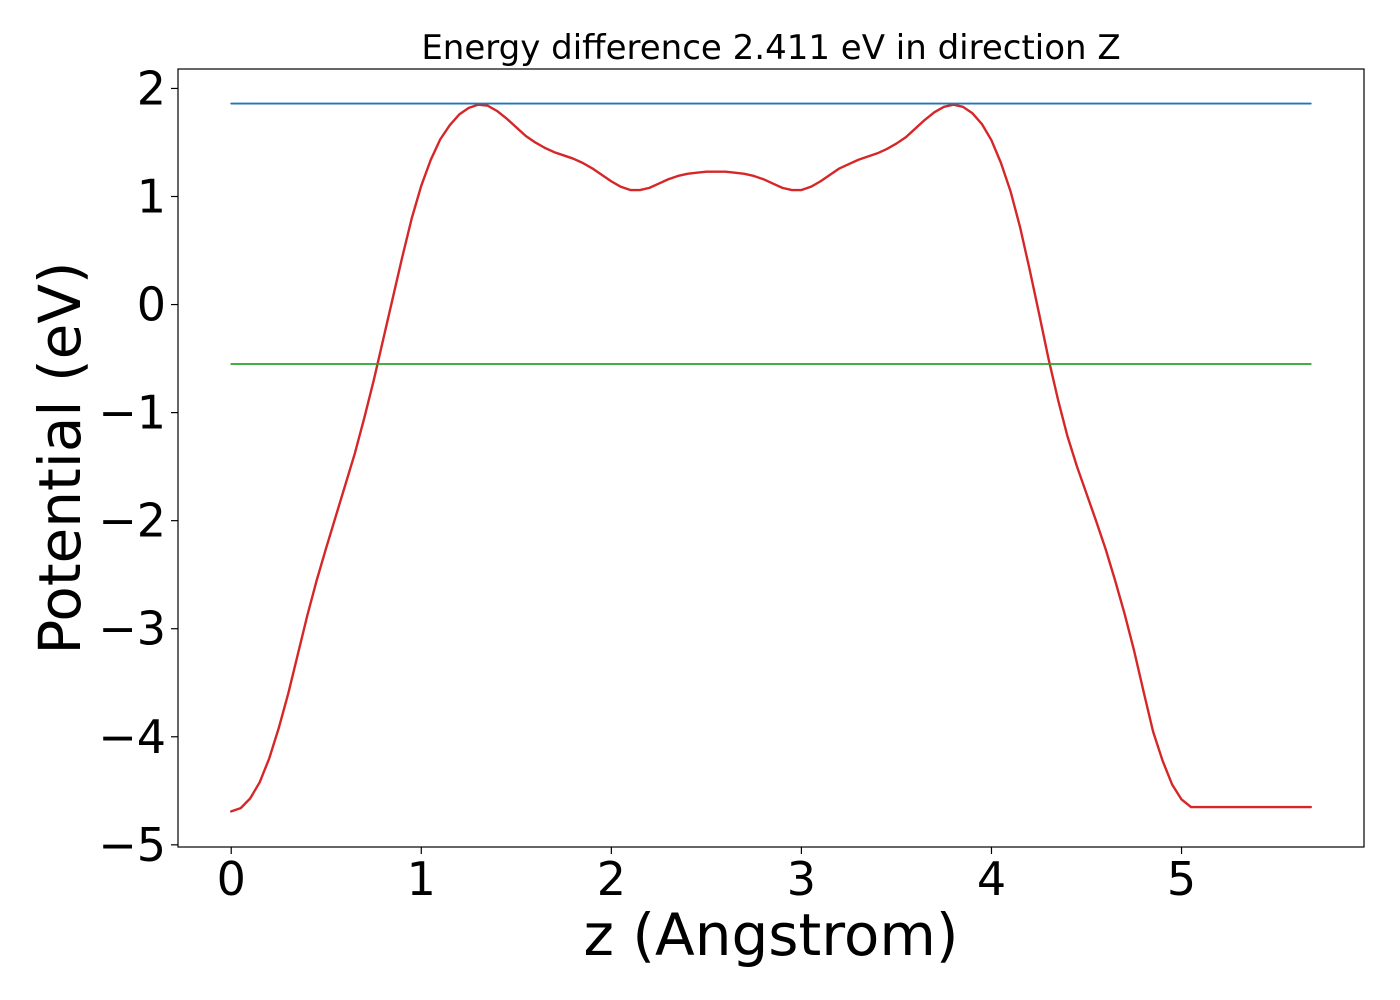 The height and width of the screenshot is (1000, 1400). Describe the element at coordinates (132, 521) in the screenshot. I see `y-tick-label: −2` at that location.